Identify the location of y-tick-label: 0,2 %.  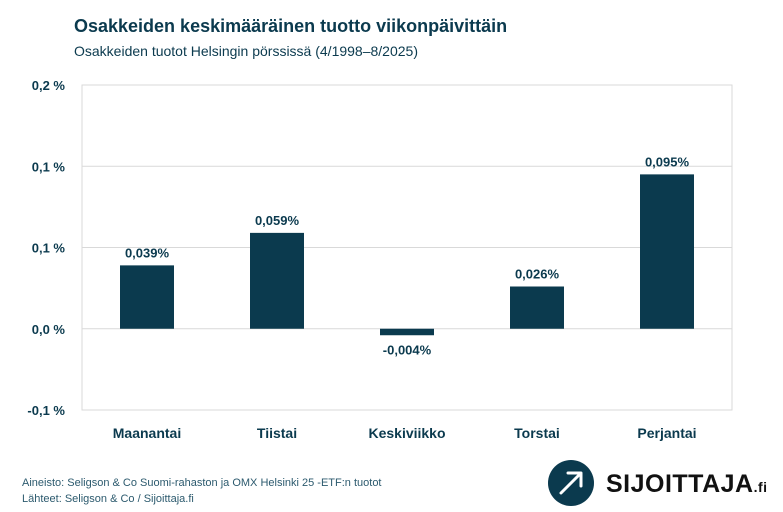
(49, 85).